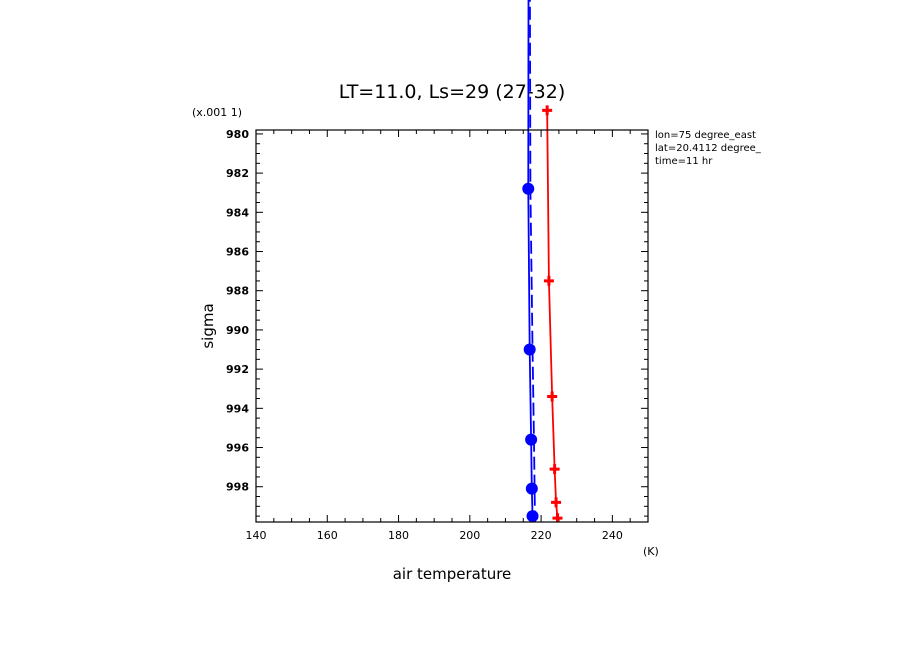  Describe the element at coordinates (651, 551) in the screenshot. I see `x-unit-label: (K)` at that location.